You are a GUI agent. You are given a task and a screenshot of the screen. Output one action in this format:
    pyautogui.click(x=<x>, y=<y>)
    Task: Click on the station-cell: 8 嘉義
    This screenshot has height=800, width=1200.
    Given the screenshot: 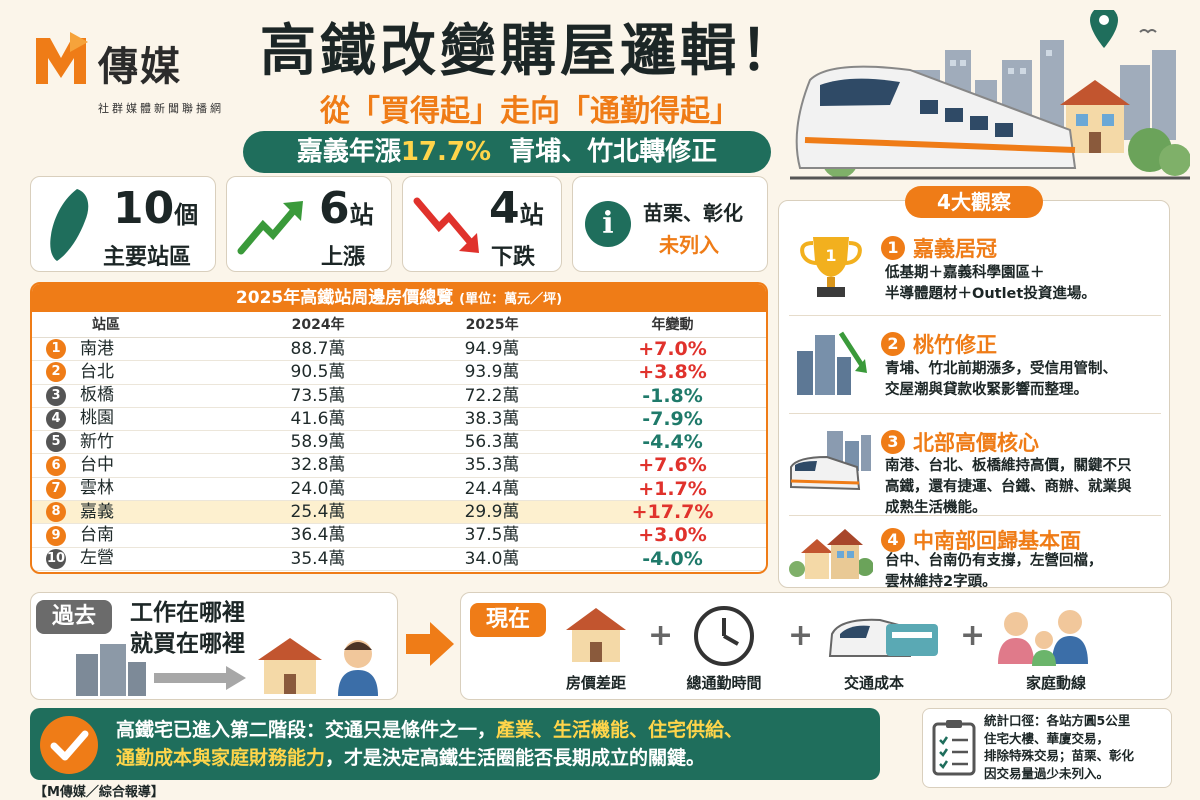 What is the action you would take?
    pyautogui.click(x=131, y=512)
    